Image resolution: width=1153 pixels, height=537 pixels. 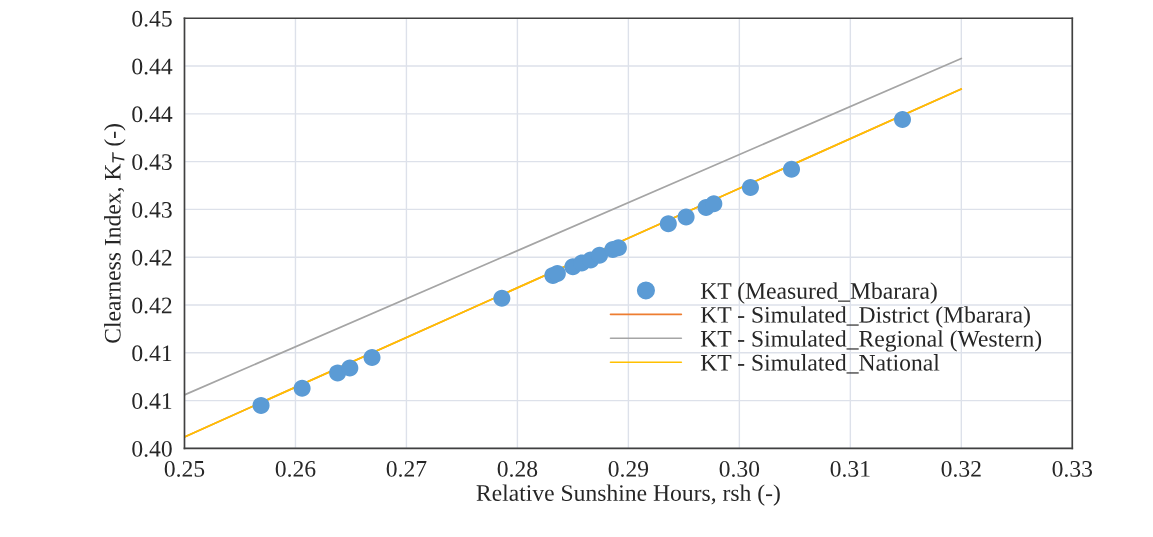 I want to click on x-tick-label: 0.31, so click(x=850, y=468).